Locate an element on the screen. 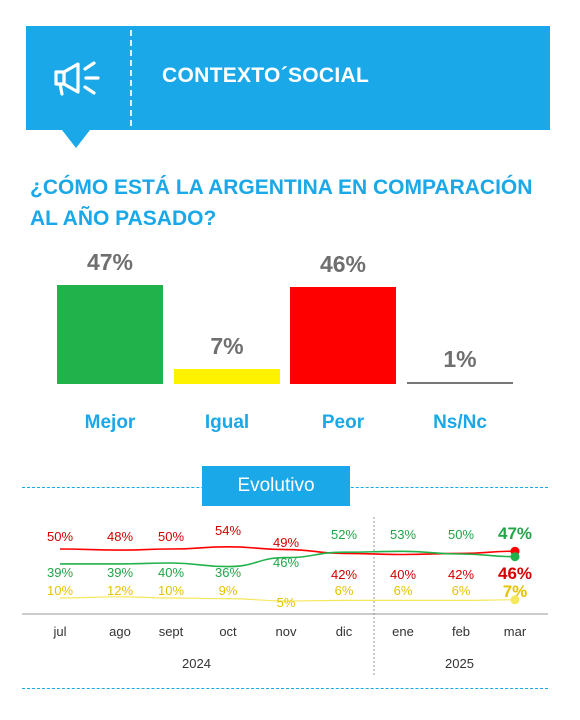 Image resolution: width=580 pixels, height=720 pixels. header-title: CONTEXTO´SOCIAL is located at coordinates (266, 75).